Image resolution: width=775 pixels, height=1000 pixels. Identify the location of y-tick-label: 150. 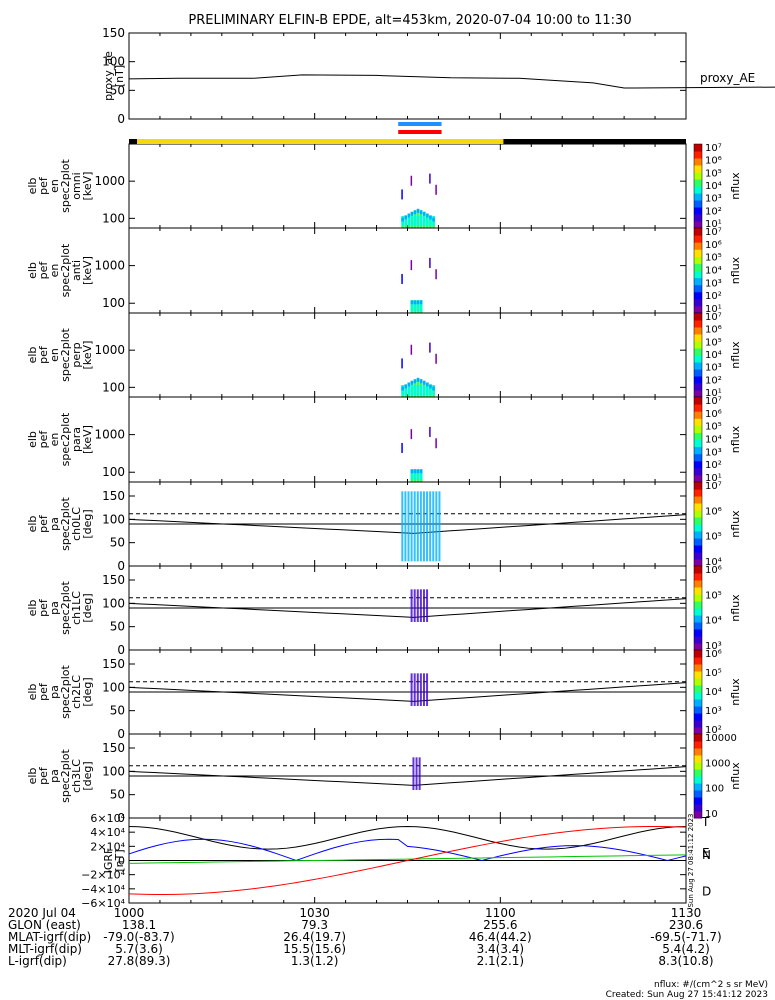
(113, 496).